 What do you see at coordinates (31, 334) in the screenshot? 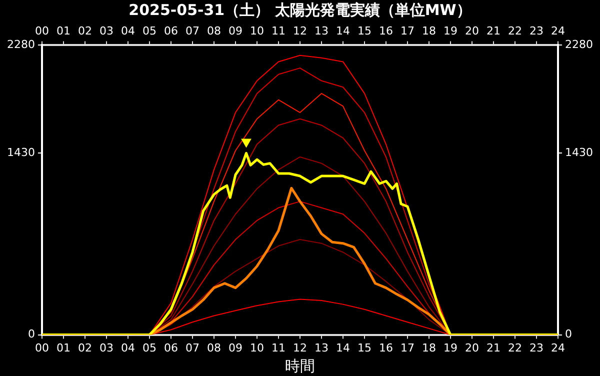
I see `y-tick-label: 0` at bounding box center [31, 334].